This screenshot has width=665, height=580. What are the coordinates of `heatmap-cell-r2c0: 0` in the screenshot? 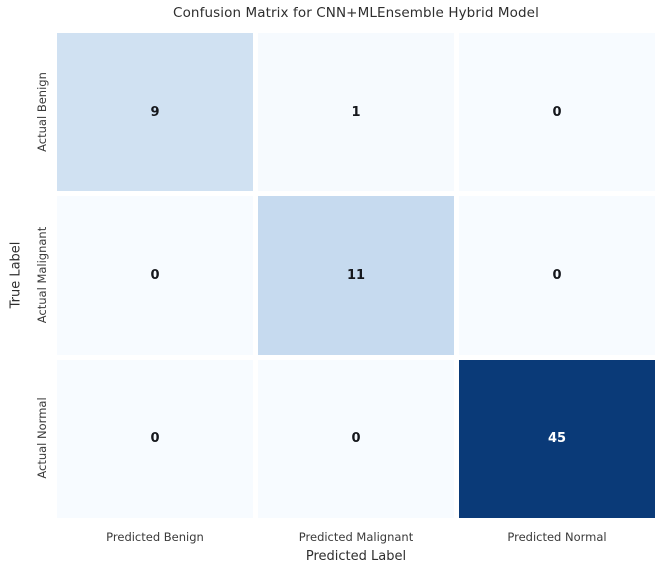 It's located at (155, 438).